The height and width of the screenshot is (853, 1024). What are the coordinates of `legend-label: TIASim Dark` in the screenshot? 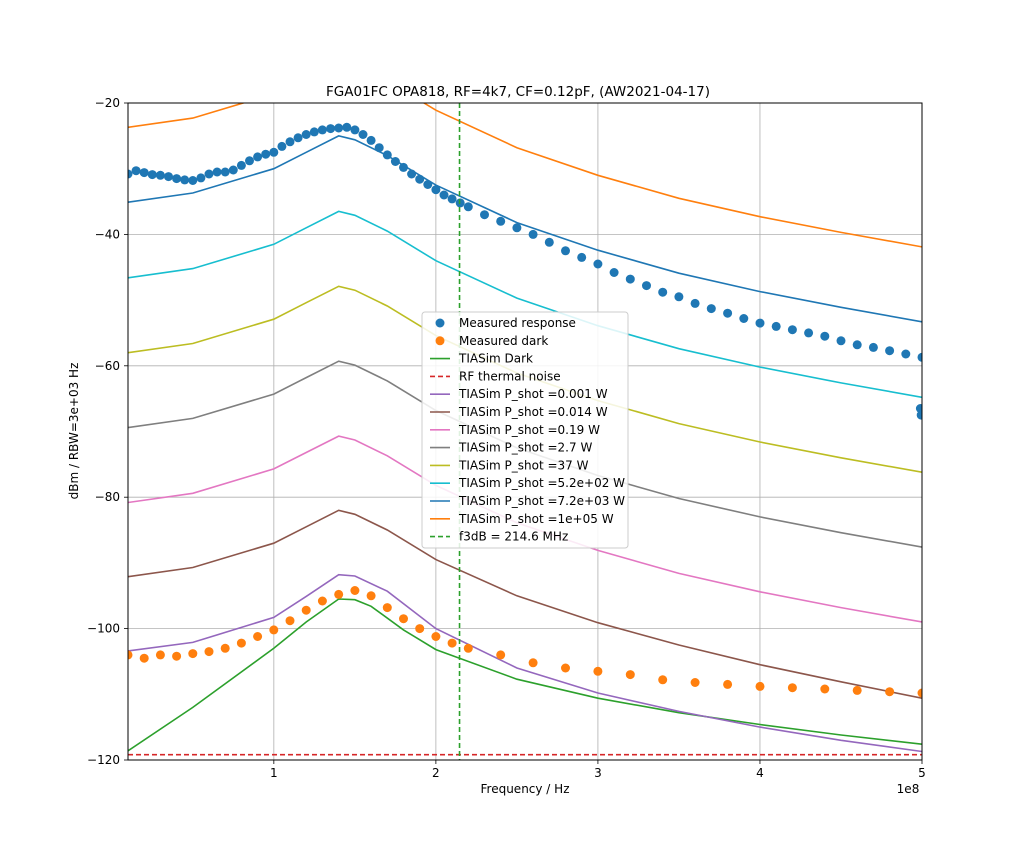 It's located at (495, 359).